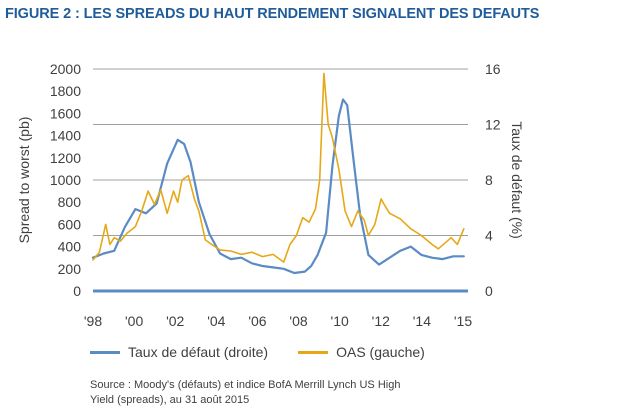  I want to click on left-tick-label: 1400, so click(65, 136).